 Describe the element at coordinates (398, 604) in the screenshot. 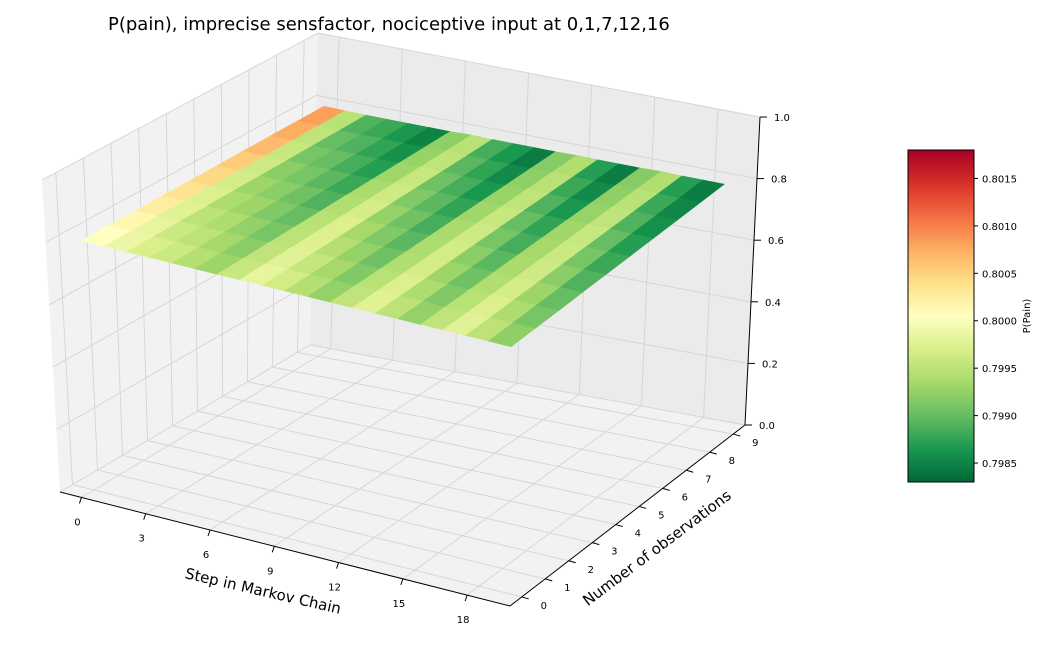

I see `x-tick-label: 15` at that location.